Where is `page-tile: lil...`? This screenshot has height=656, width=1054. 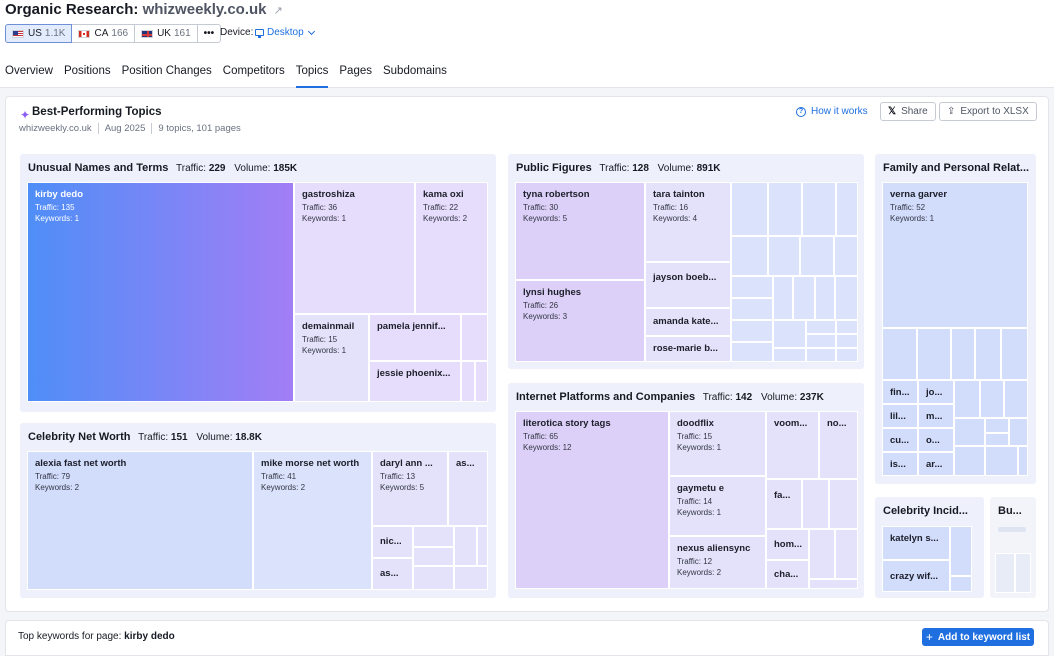 page-tile: lil... is located at coordinates (900, 416).